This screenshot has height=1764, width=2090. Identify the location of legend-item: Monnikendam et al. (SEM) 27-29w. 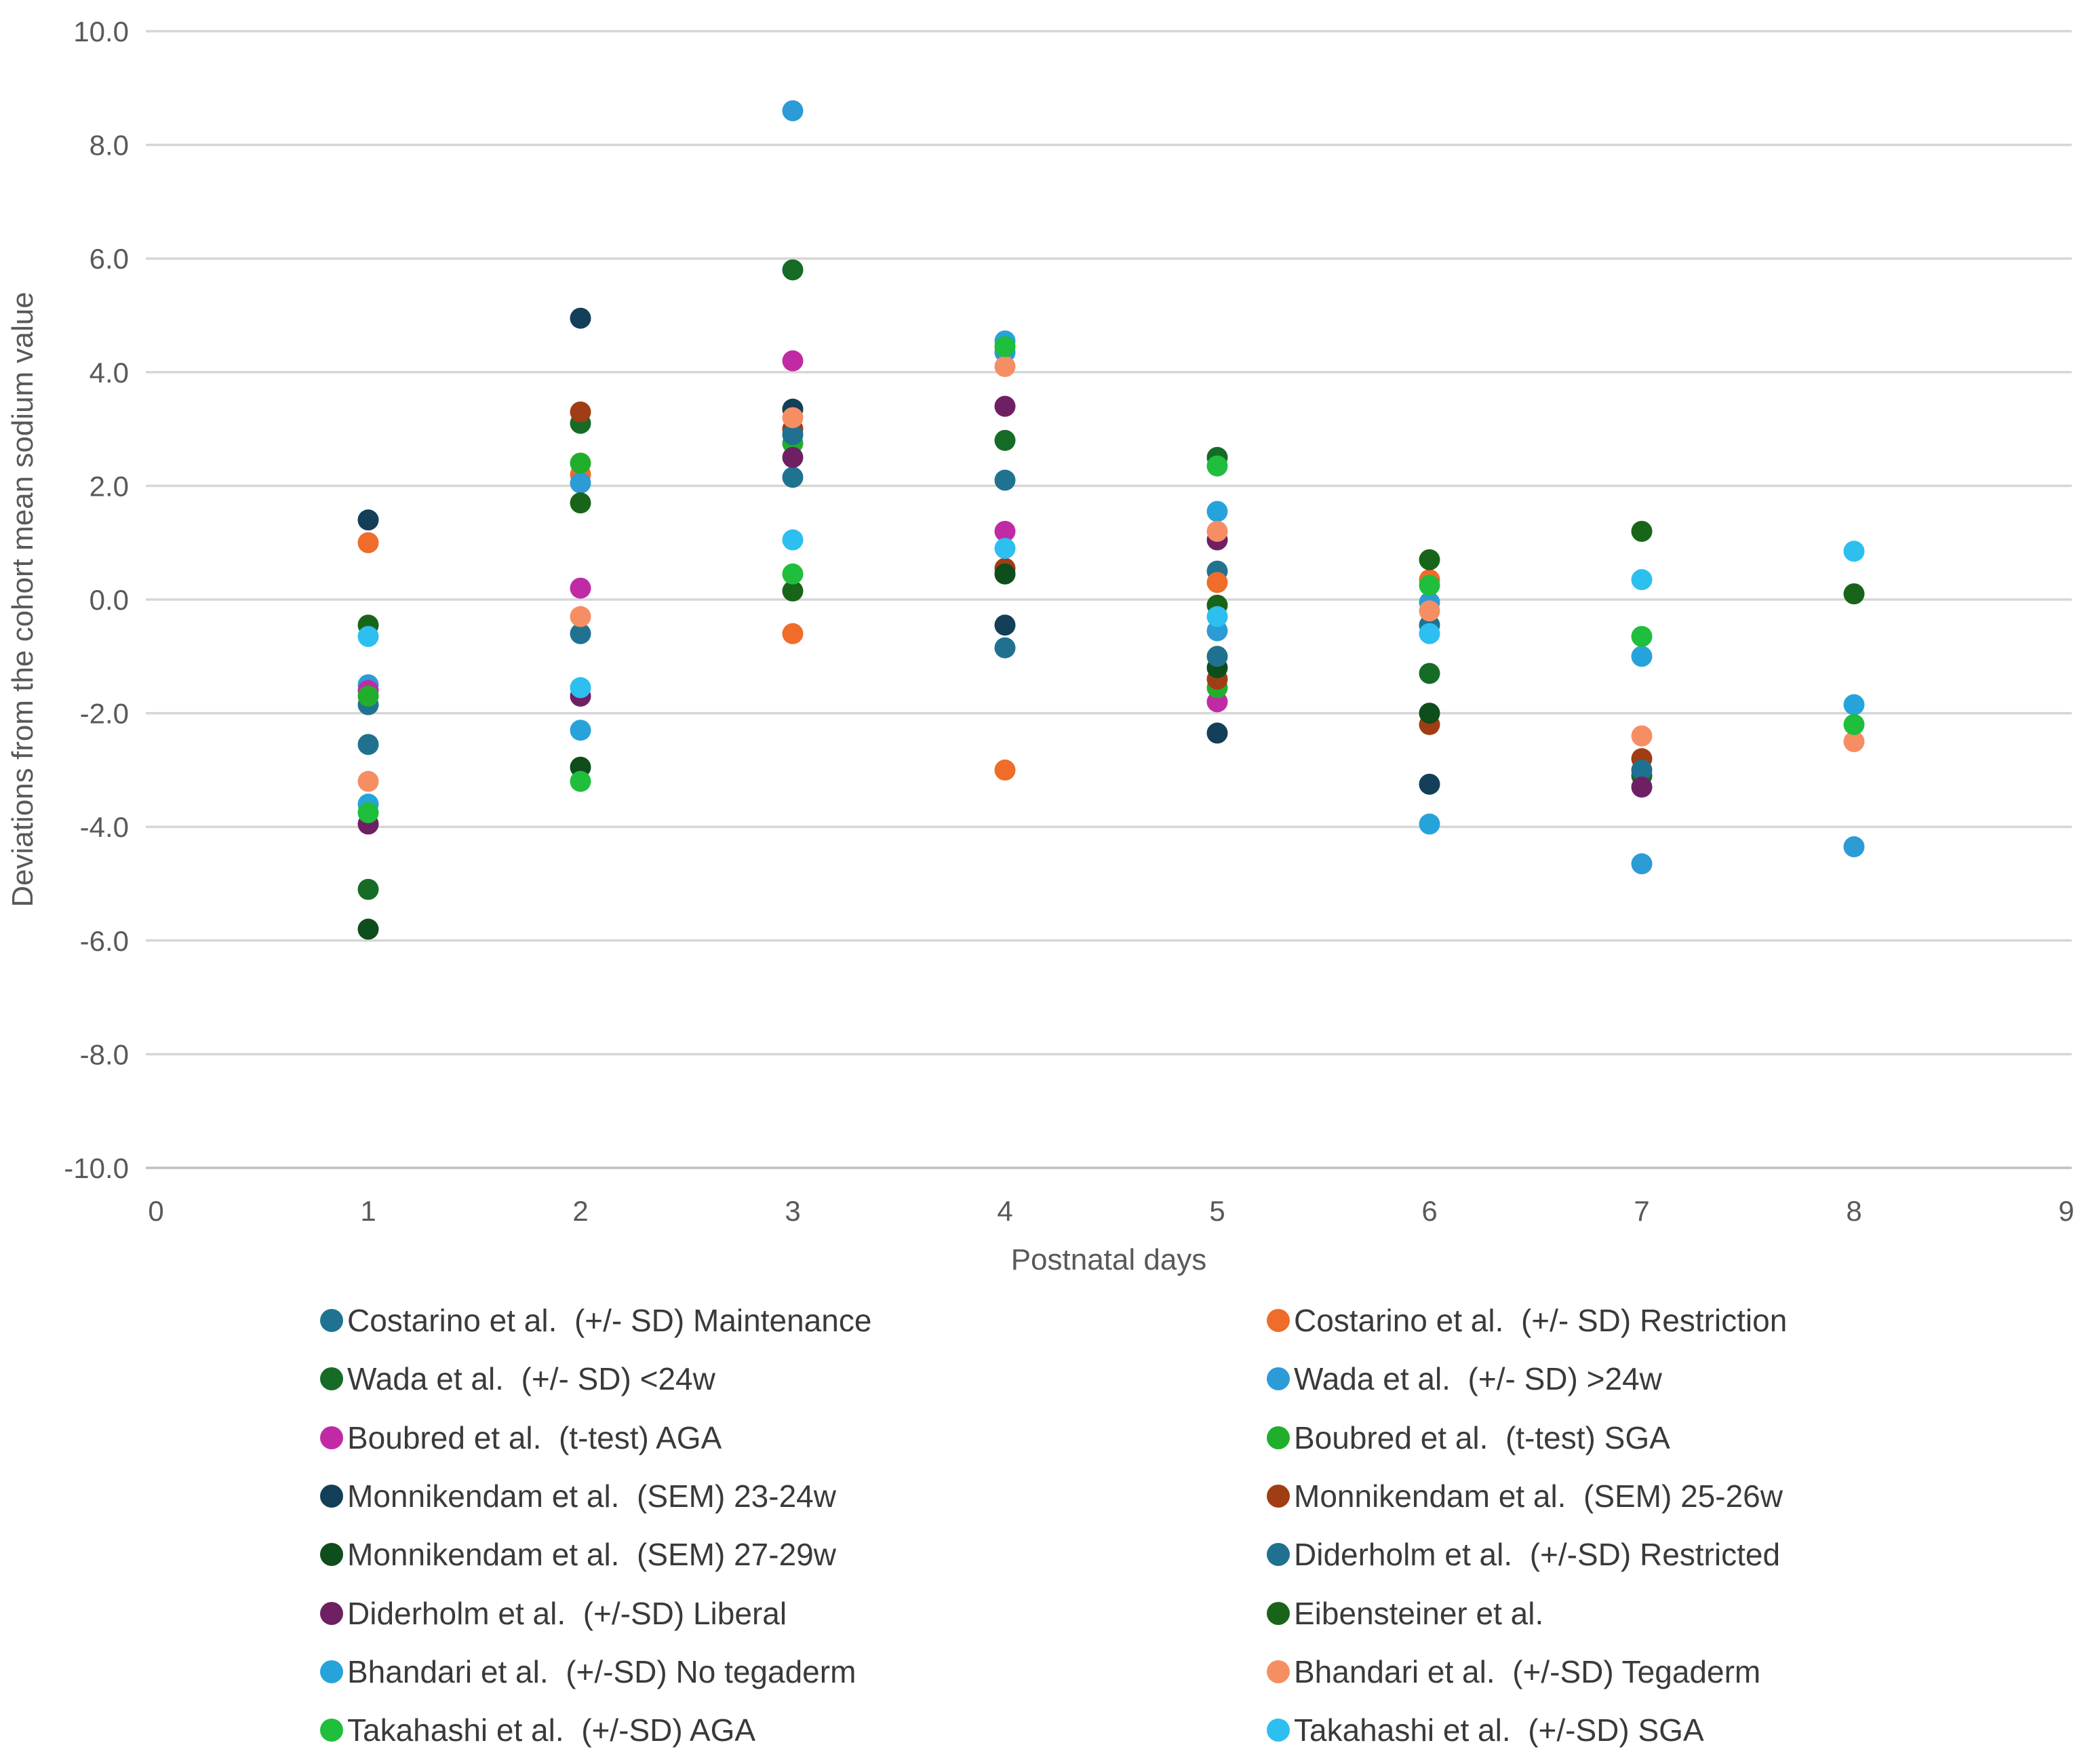
(578, 1554).